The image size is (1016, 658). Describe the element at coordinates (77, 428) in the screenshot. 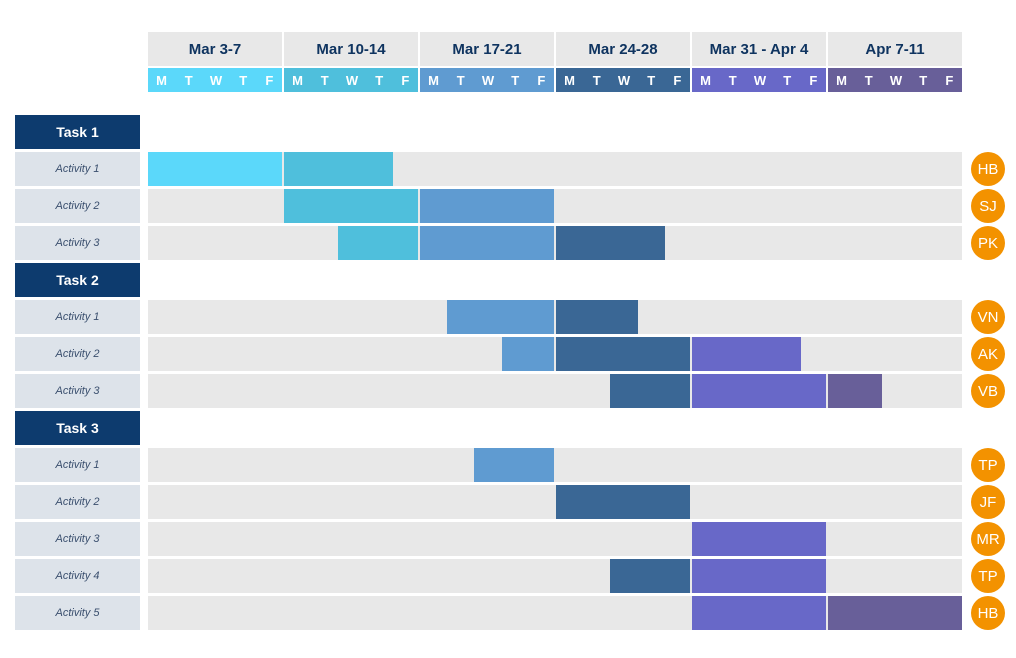

I see `task-label: Task 3` at that location.